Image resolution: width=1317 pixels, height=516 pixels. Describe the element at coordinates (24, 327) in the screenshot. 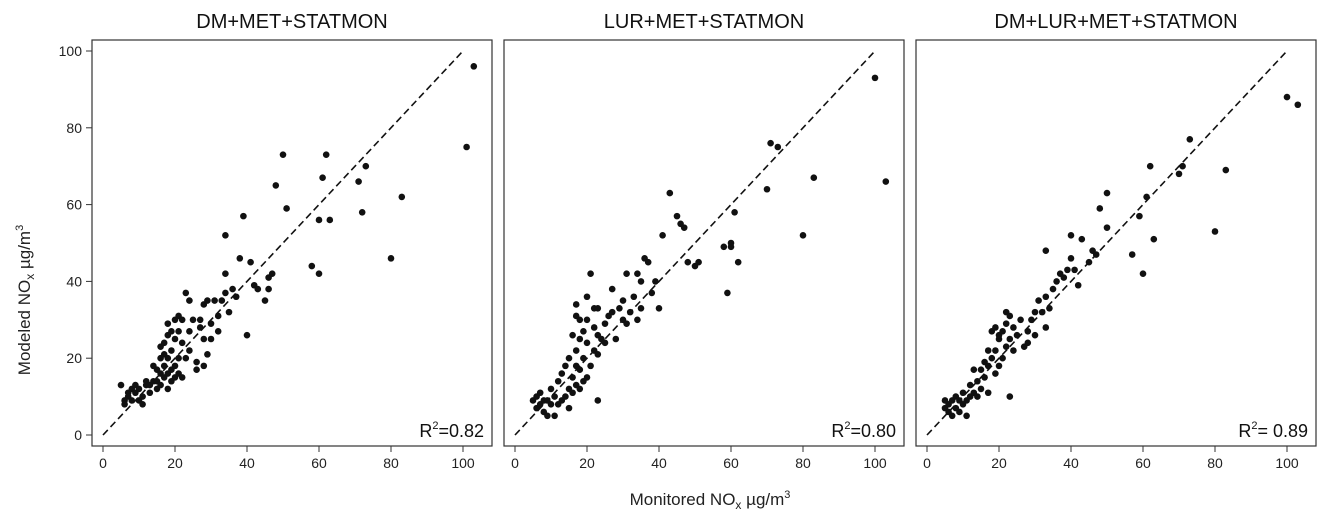

I see `y-axis-label-main: Modeled NO` at that location.